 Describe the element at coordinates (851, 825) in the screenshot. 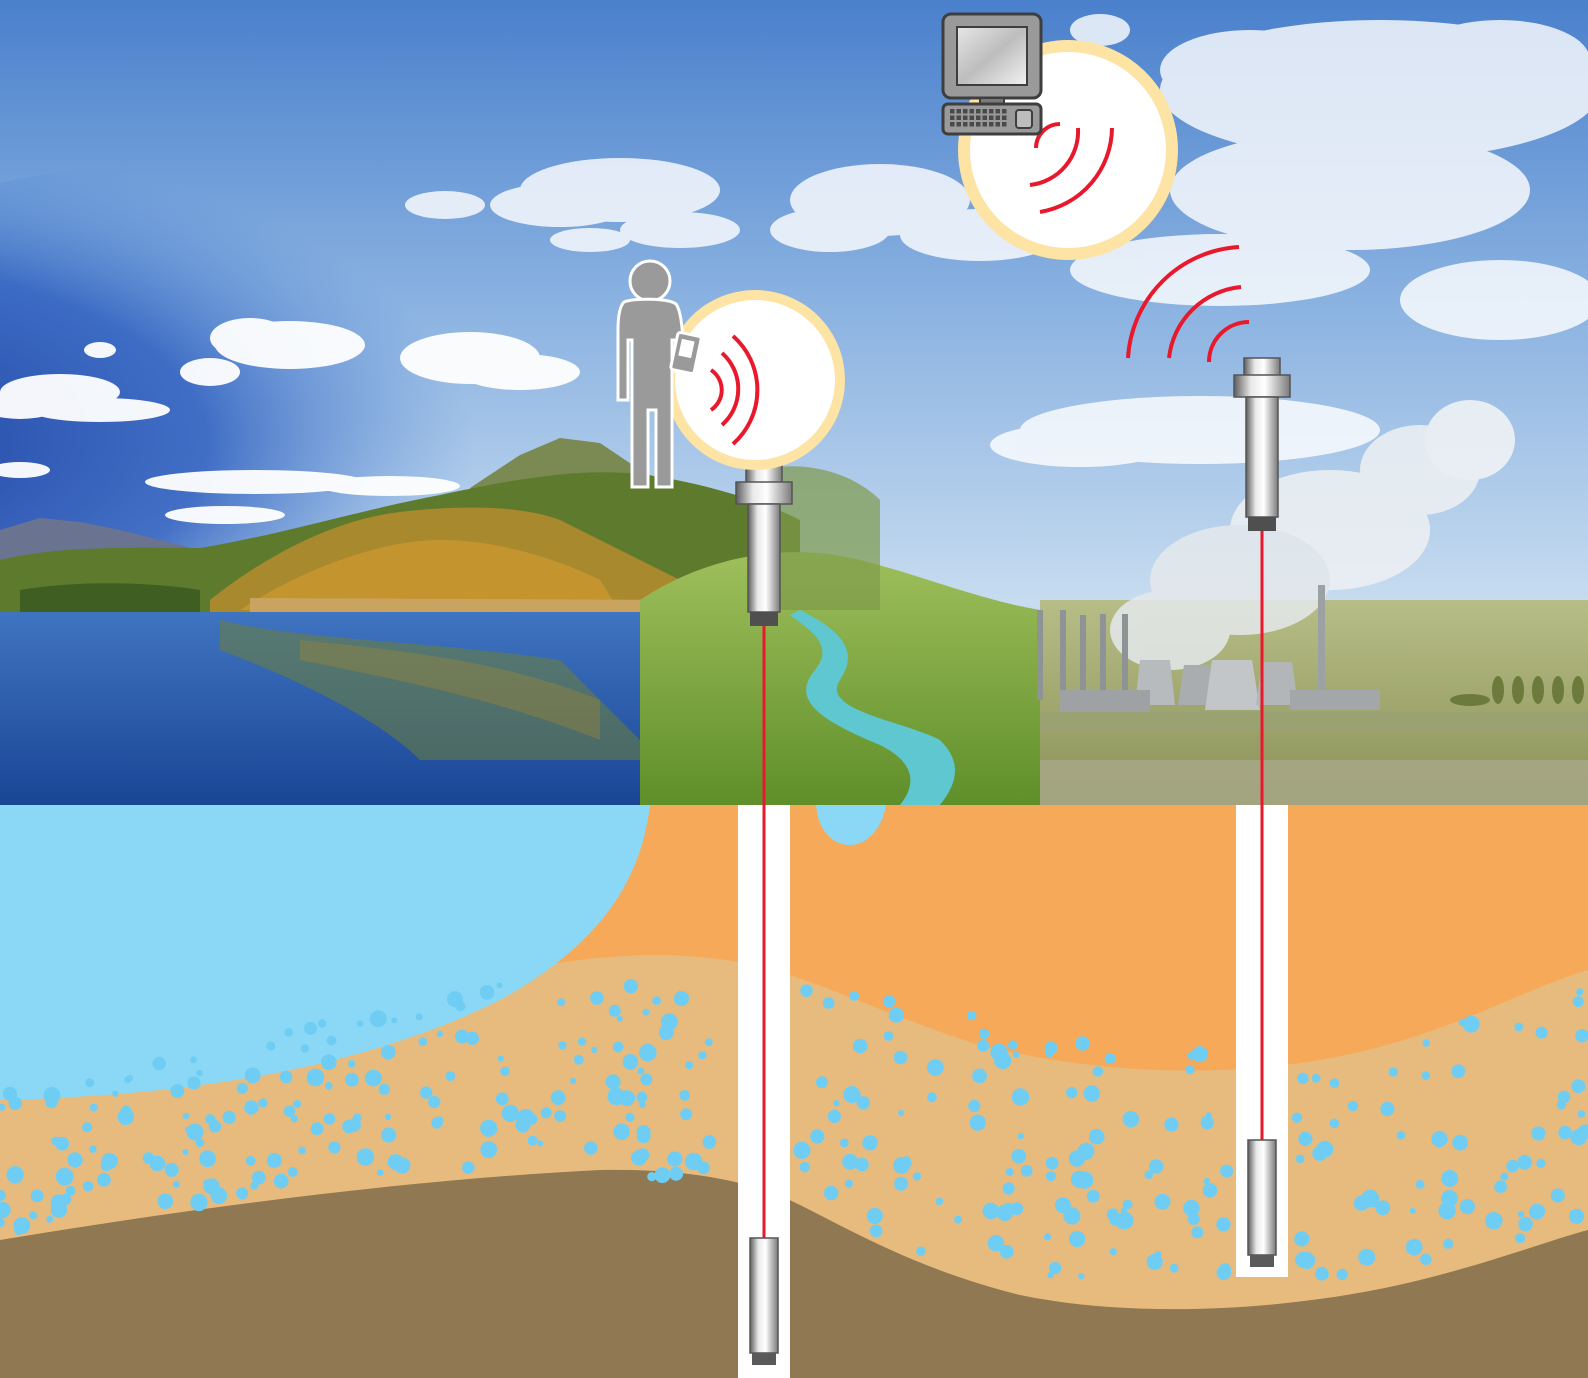

I see `river-water-pocket` at that location.